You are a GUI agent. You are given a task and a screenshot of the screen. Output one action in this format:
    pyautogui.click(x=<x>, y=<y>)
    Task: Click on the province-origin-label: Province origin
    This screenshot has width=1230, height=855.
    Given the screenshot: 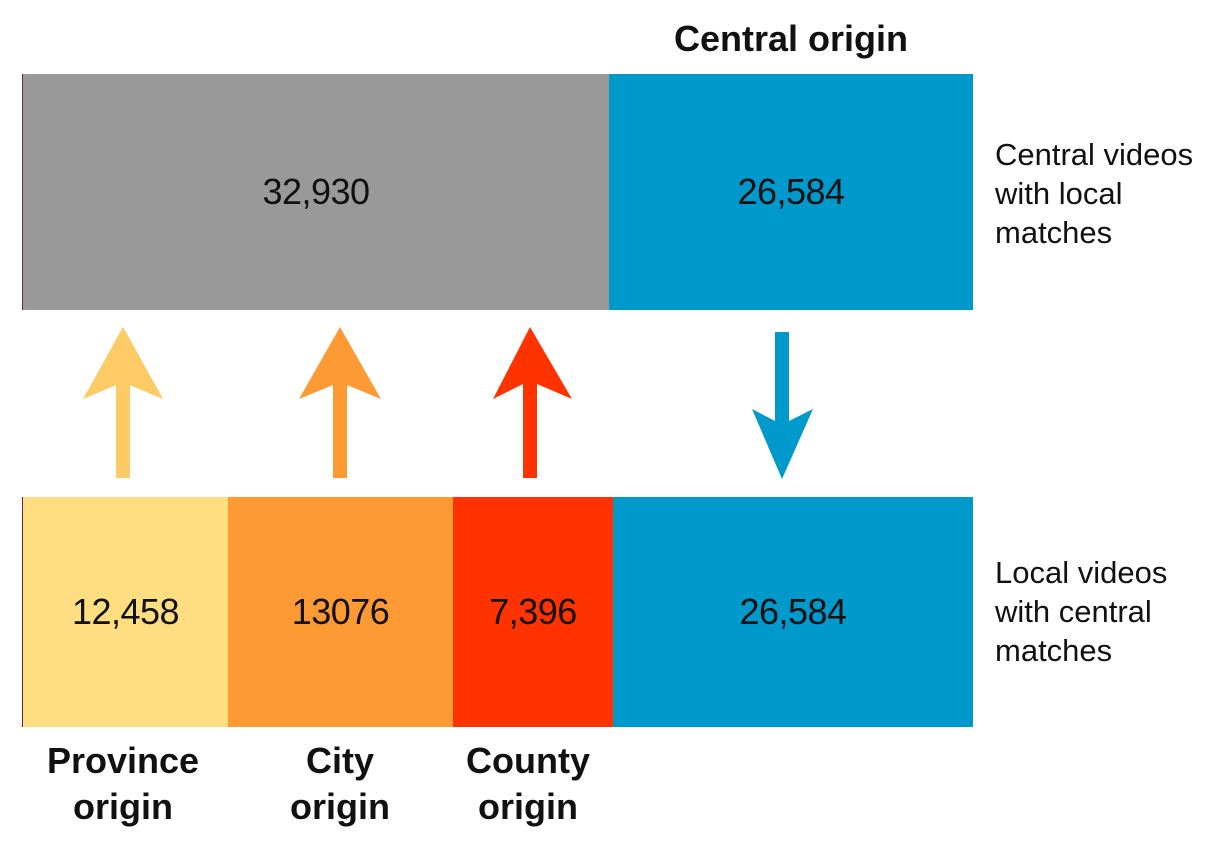 What is the action you would take?
    pyautogui.click(x=123, y=784)
    